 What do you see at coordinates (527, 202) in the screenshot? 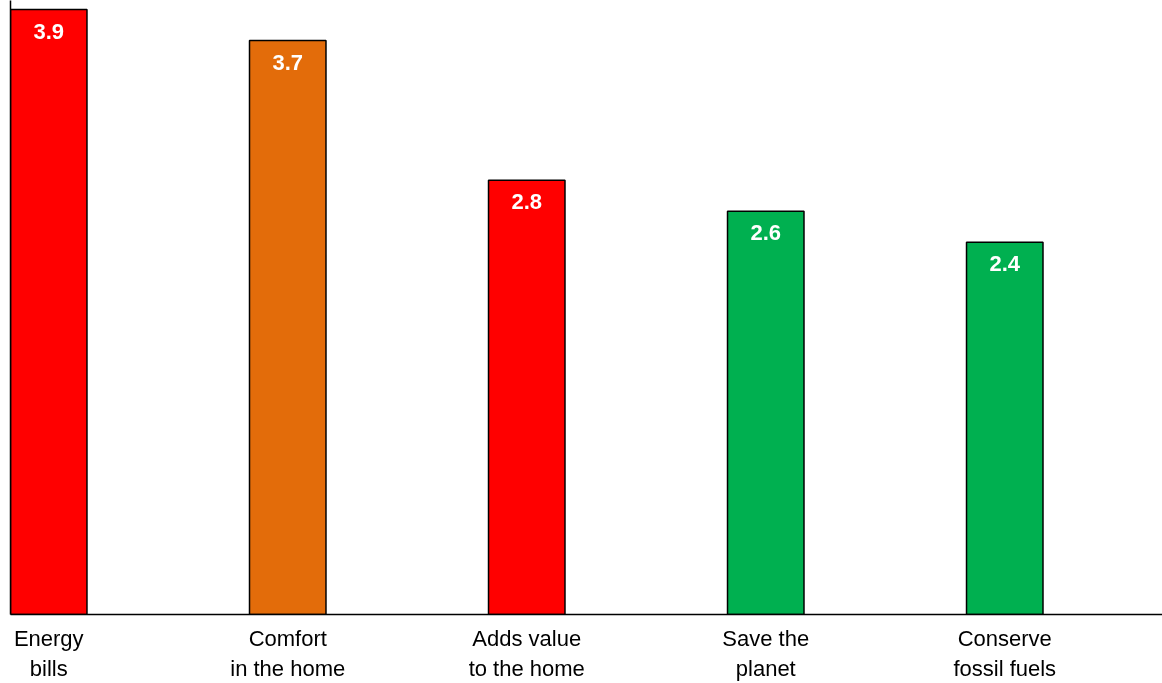
I see `data-label: 2.8` at bounding box center [527, 202].